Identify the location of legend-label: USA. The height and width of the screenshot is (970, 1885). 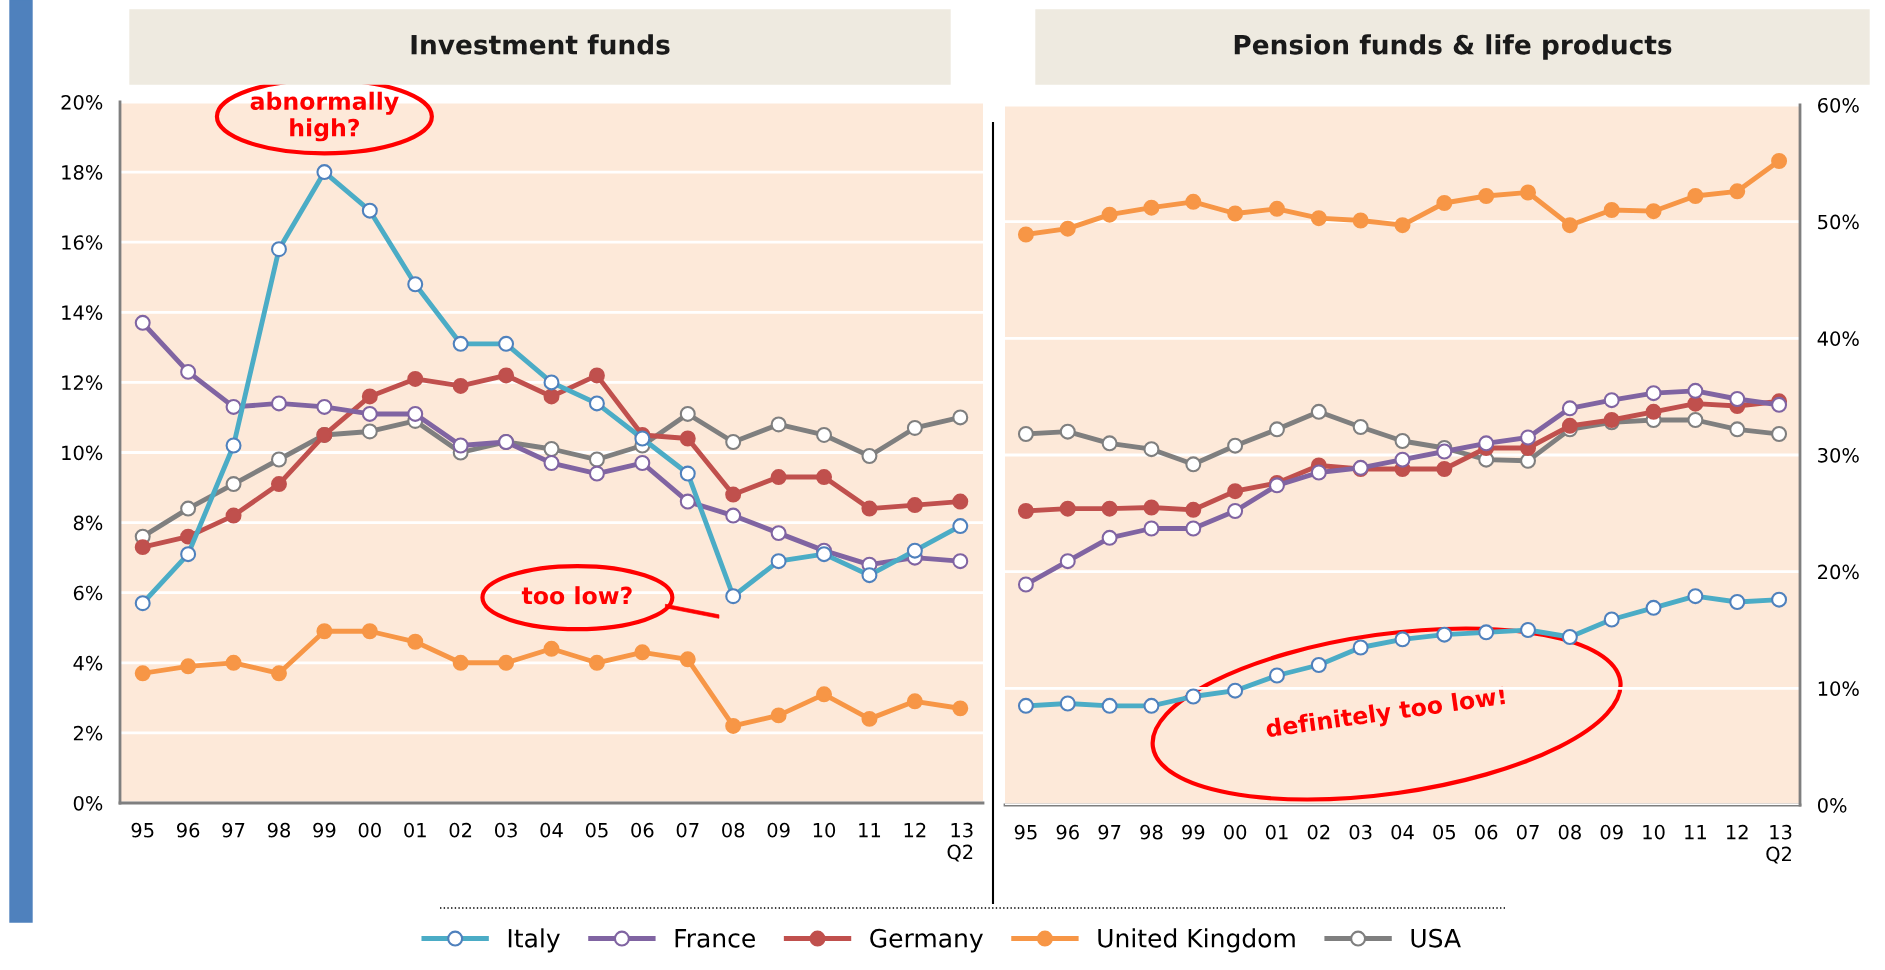
(1436, 938).